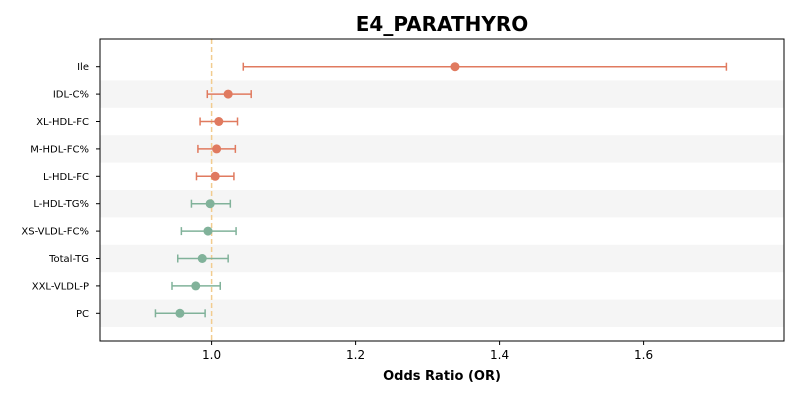 This screenshot has height=400, width=800. I want to click on x-axis-label: Odds Ratio (OR), so click(442, 376).